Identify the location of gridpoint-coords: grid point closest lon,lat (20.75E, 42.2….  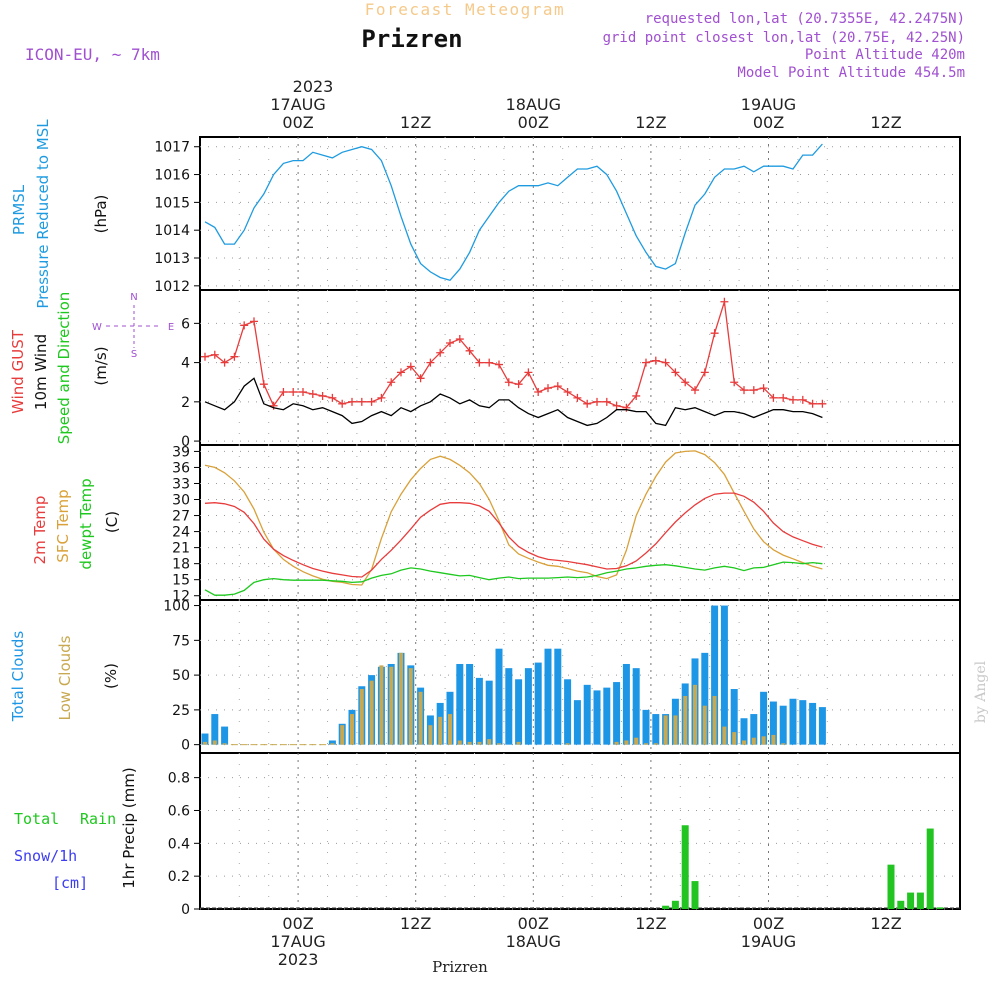
(784, 38).